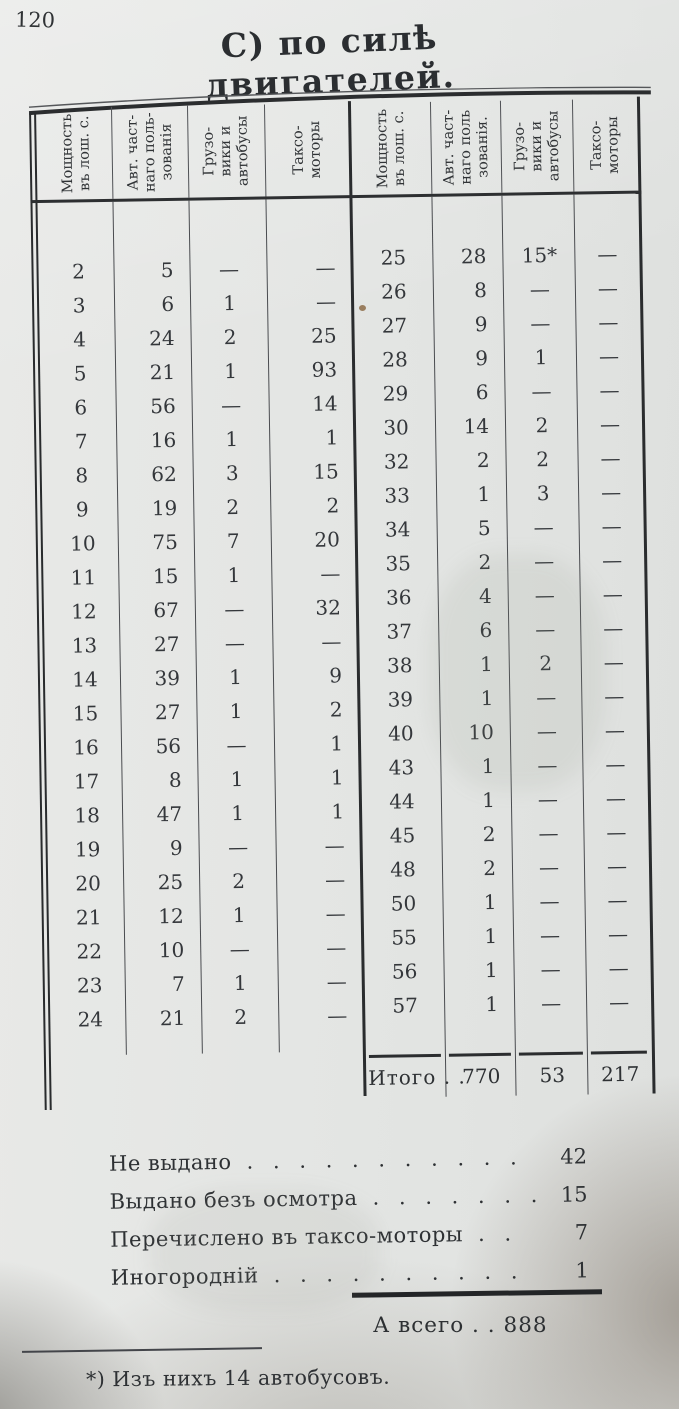 Image resolution: width=679 pixels, height=1409 pixels. What do you see at coordinates (35, 20) in the screenshot?
I see `page-number: 120` at bounding box center [35, 20].